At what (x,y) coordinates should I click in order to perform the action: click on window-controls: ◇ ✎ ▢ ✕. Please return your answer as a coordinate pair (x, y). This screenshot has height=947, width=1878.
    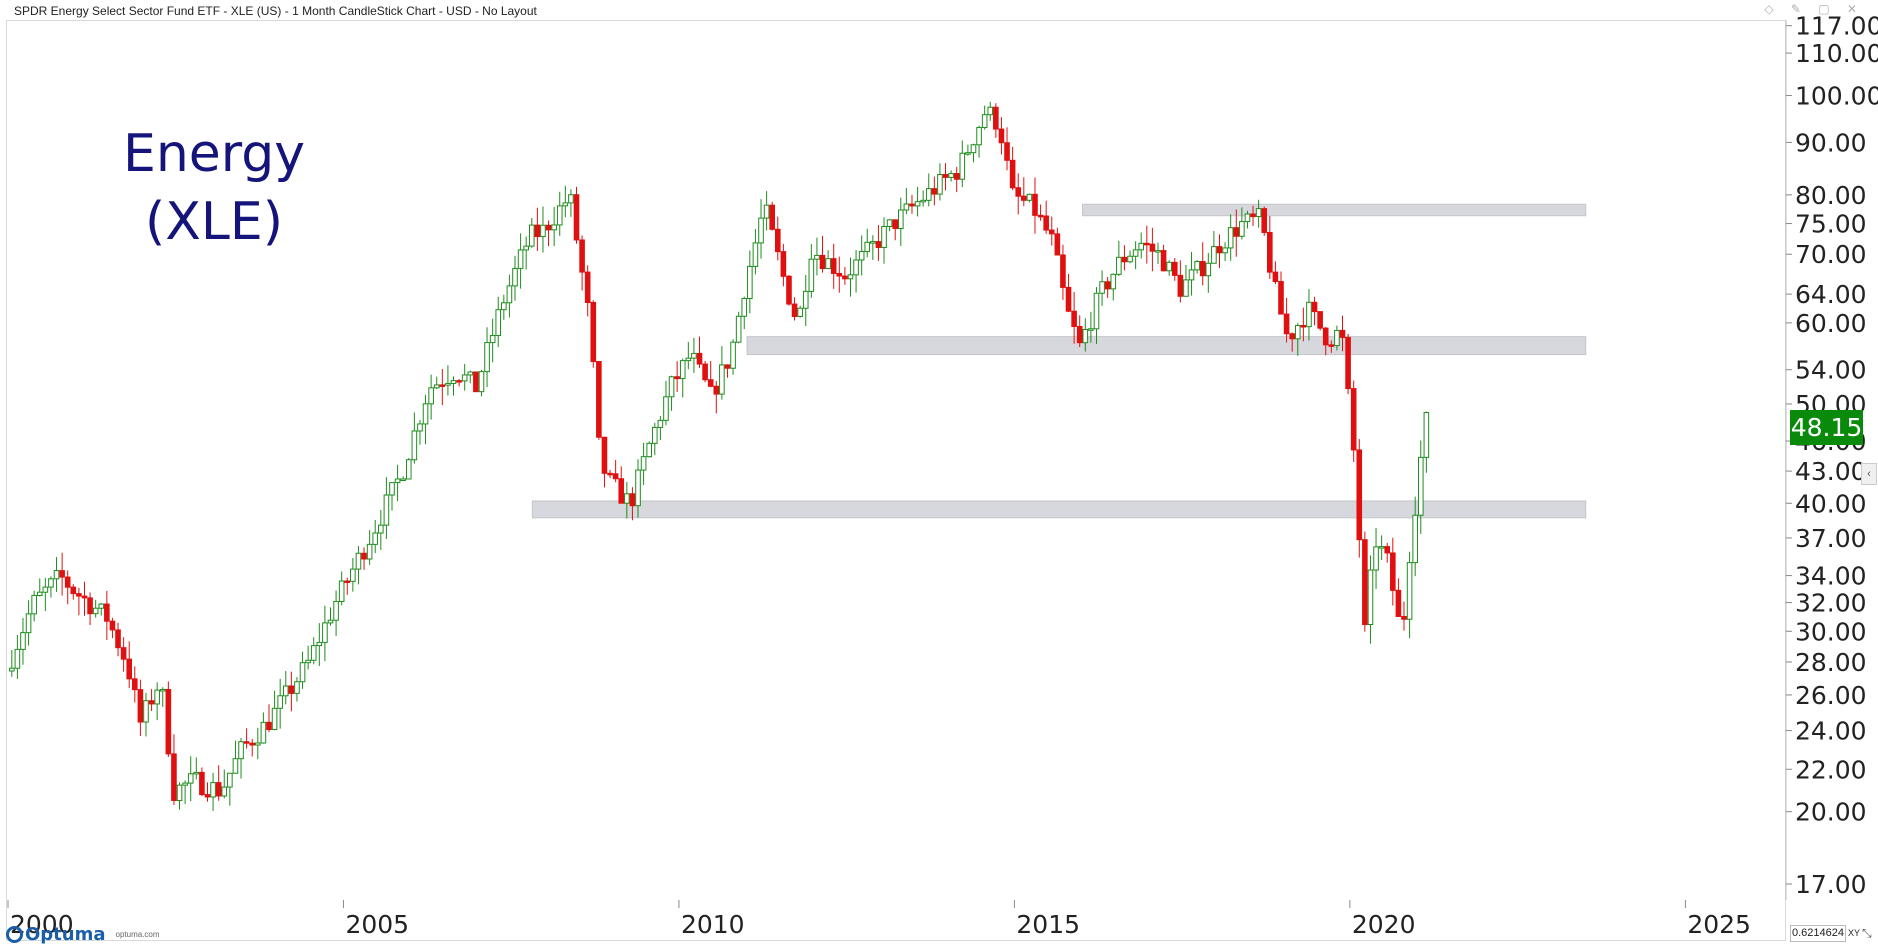
    Looking at the image, I should click on (1814, 9).